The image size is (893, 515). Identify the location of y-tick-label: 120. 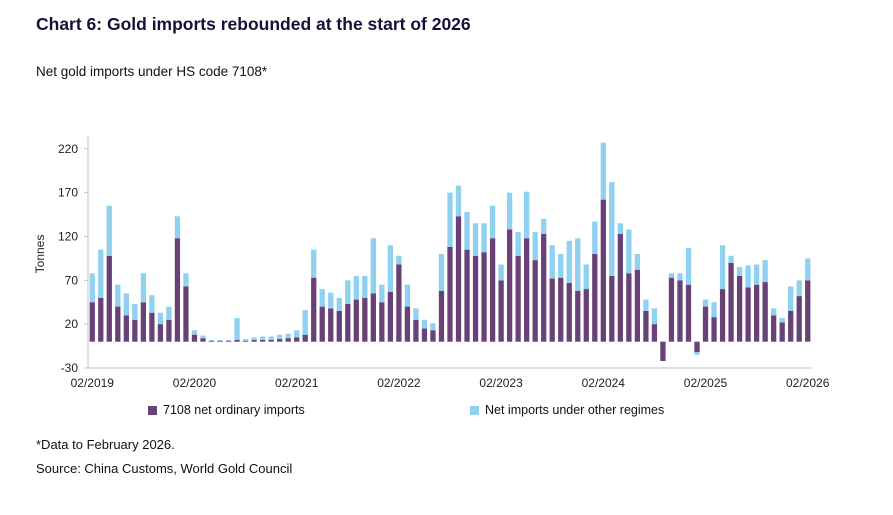
(68, 236).